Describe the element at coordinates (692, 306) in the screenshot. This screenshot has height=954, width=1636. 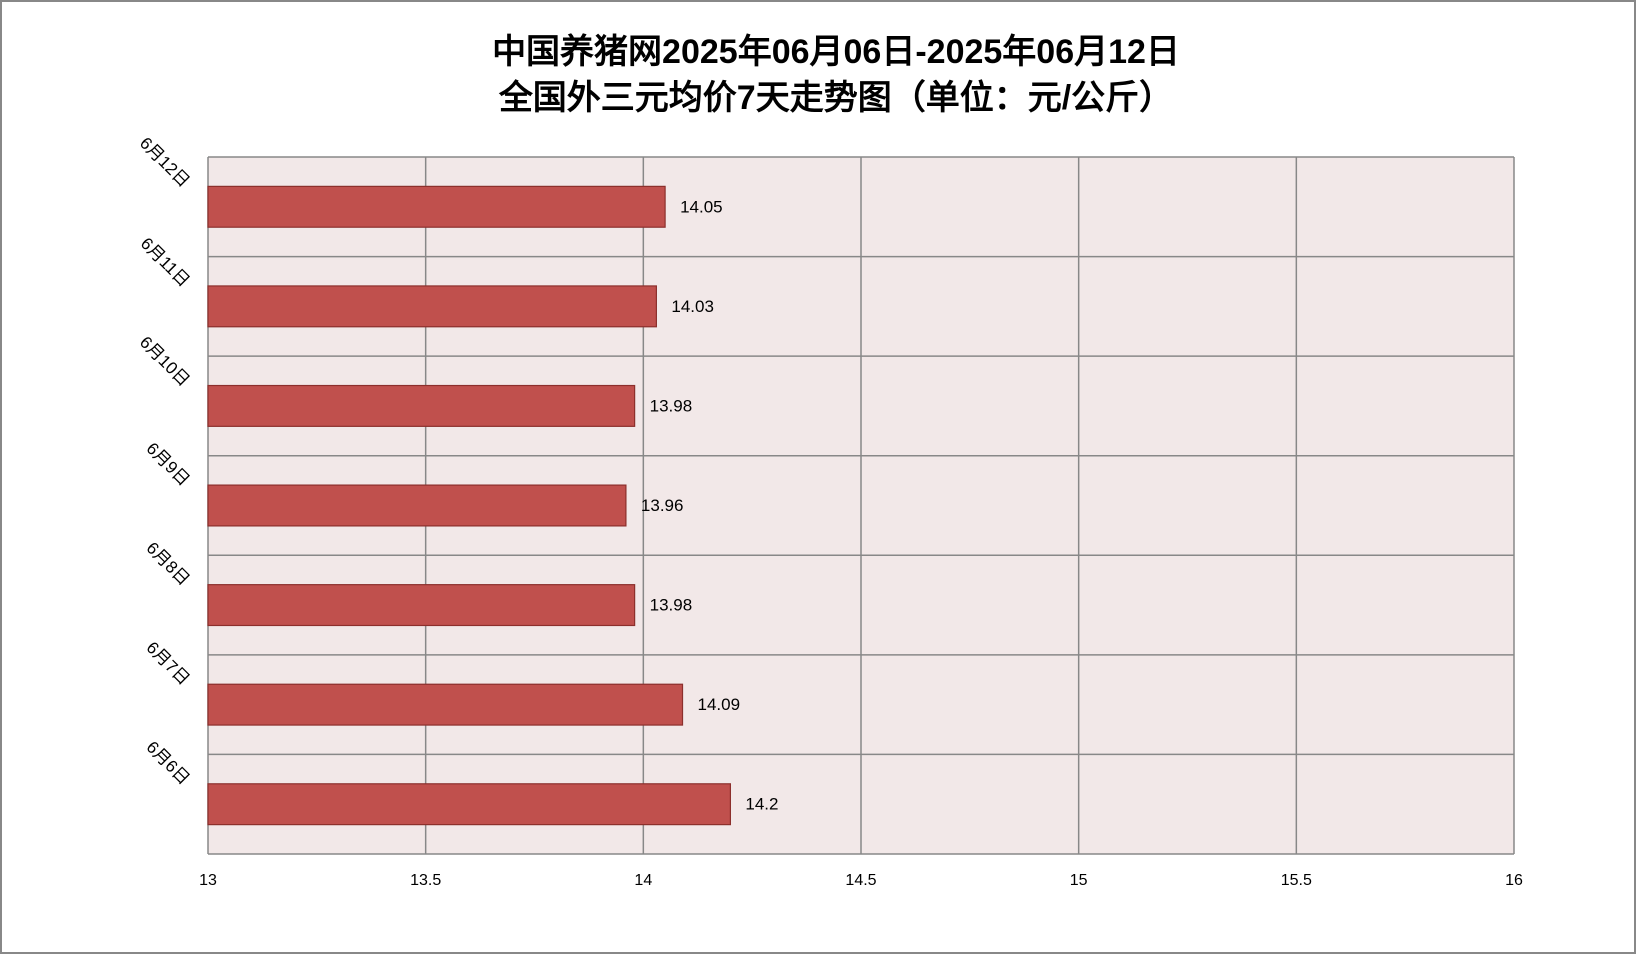
I see `value-label: 14.03` at that location.